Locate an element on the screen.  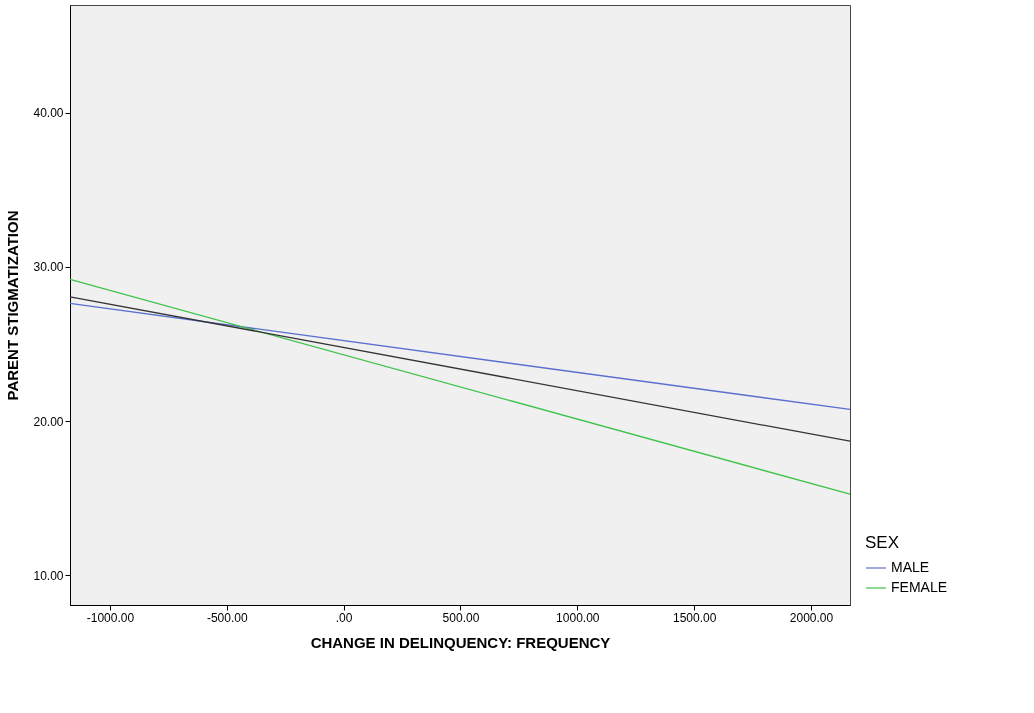
x-tick-label: 2000.00 is located at coordinates (811, 617).